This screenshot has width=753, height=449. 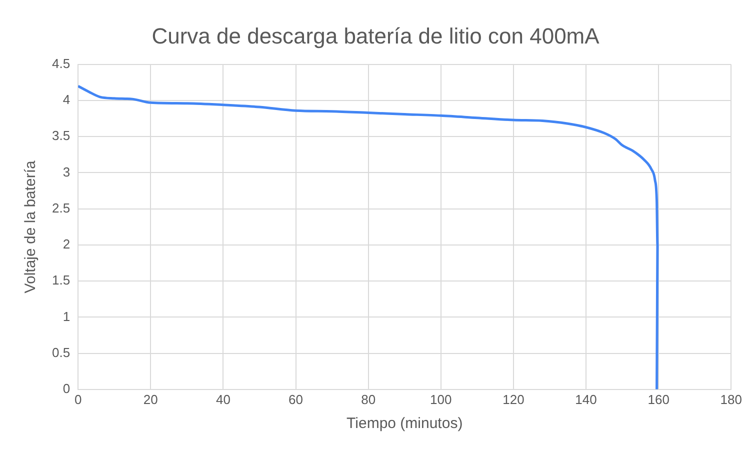 I want to click on x-tick-label: 160, so click(x=659, y=399).